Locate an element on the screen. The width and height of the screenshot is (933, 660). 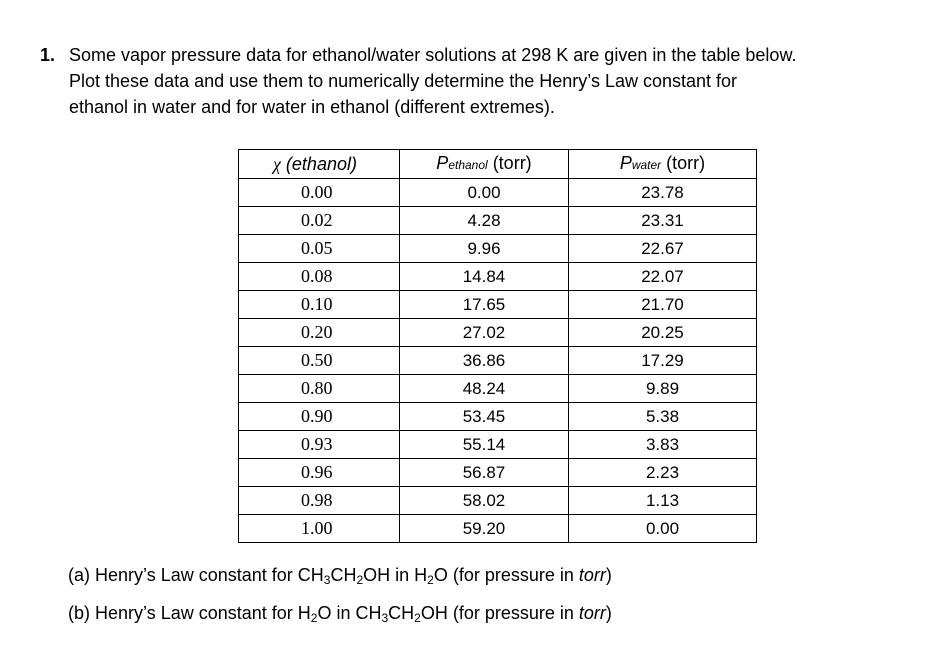
table-row: 0.93 55.14 3.83 is located at coordinates (497, 444).